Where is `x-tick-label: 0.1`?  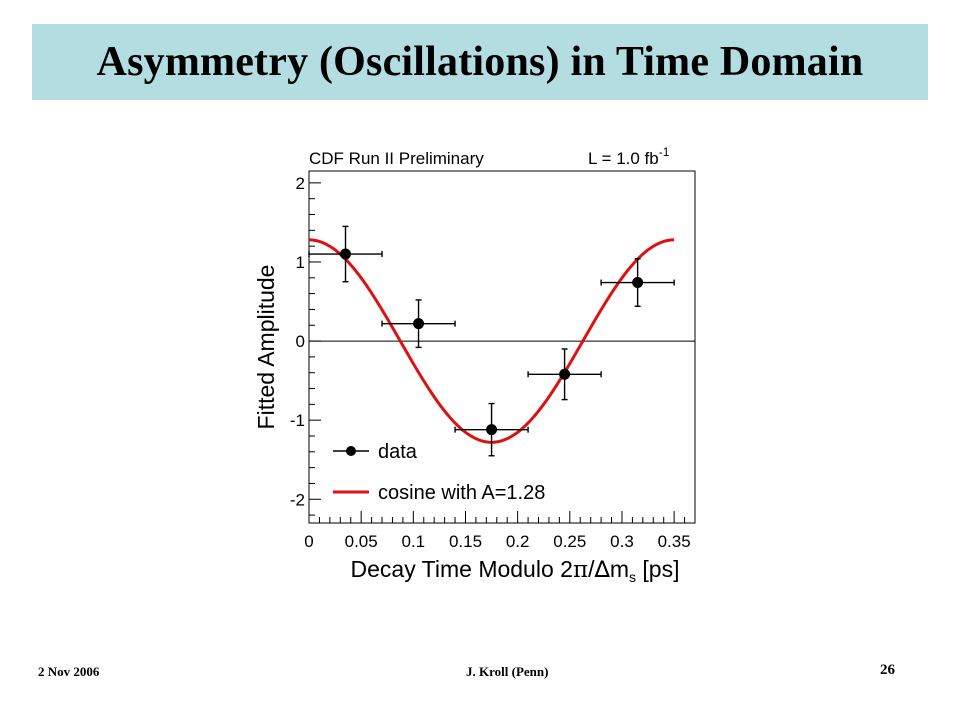
x-tick-label: 0.1 is located at coordinates (414, 541).